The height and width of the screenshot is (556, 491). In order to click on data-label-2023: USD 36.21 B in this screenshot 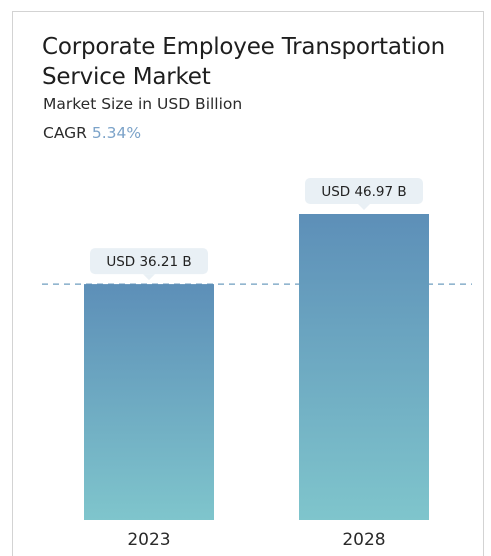, I will do `click(149, 264)`.